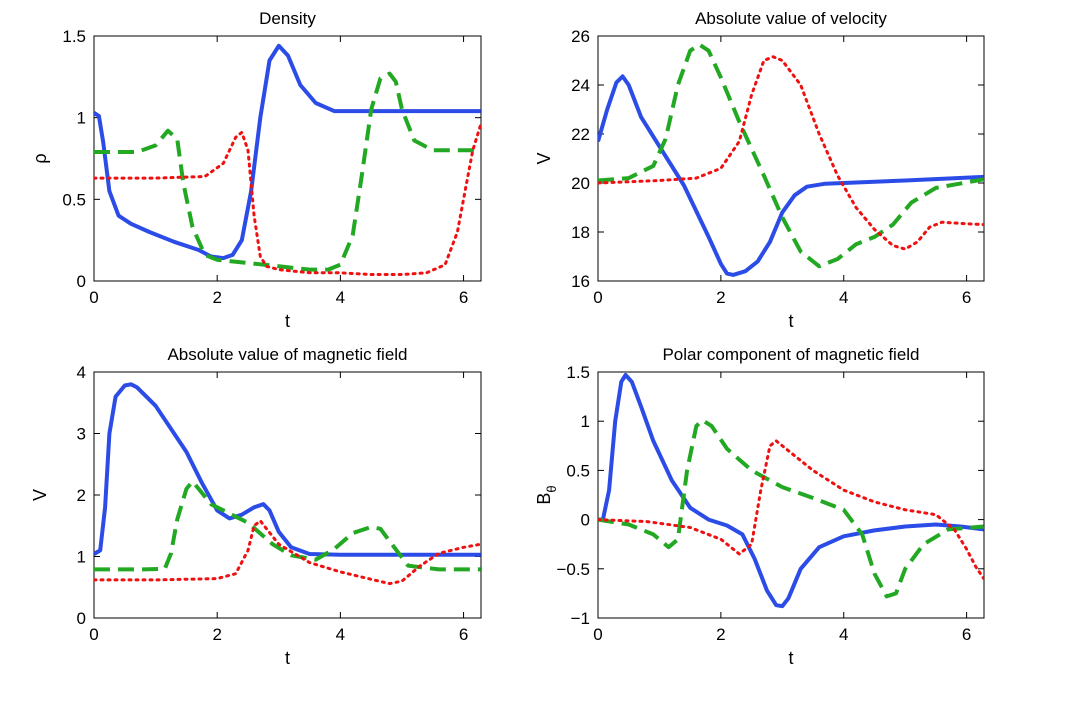 The image size is (1090, 707). Describe the element at coordinates (580, 134) in the screenshot. I see `y-tick-label: 22` at that location.